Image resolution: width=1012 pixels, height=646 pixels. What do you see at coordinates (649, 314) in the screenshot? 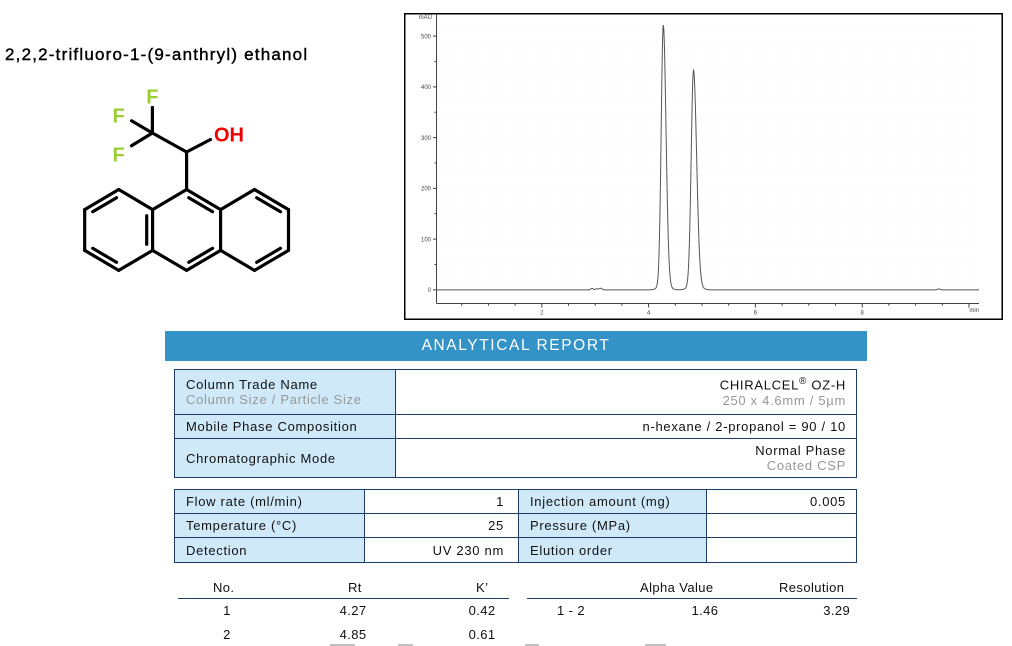
I see `svg-text: 4` at bounding box center [649, 314].